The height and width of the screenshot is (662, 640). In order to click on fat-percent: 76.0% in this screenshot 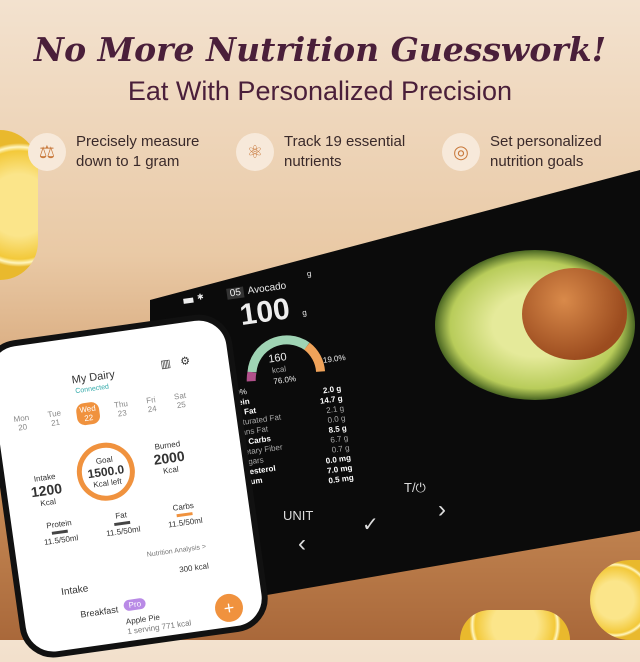, I will do `click(284, 380)`.